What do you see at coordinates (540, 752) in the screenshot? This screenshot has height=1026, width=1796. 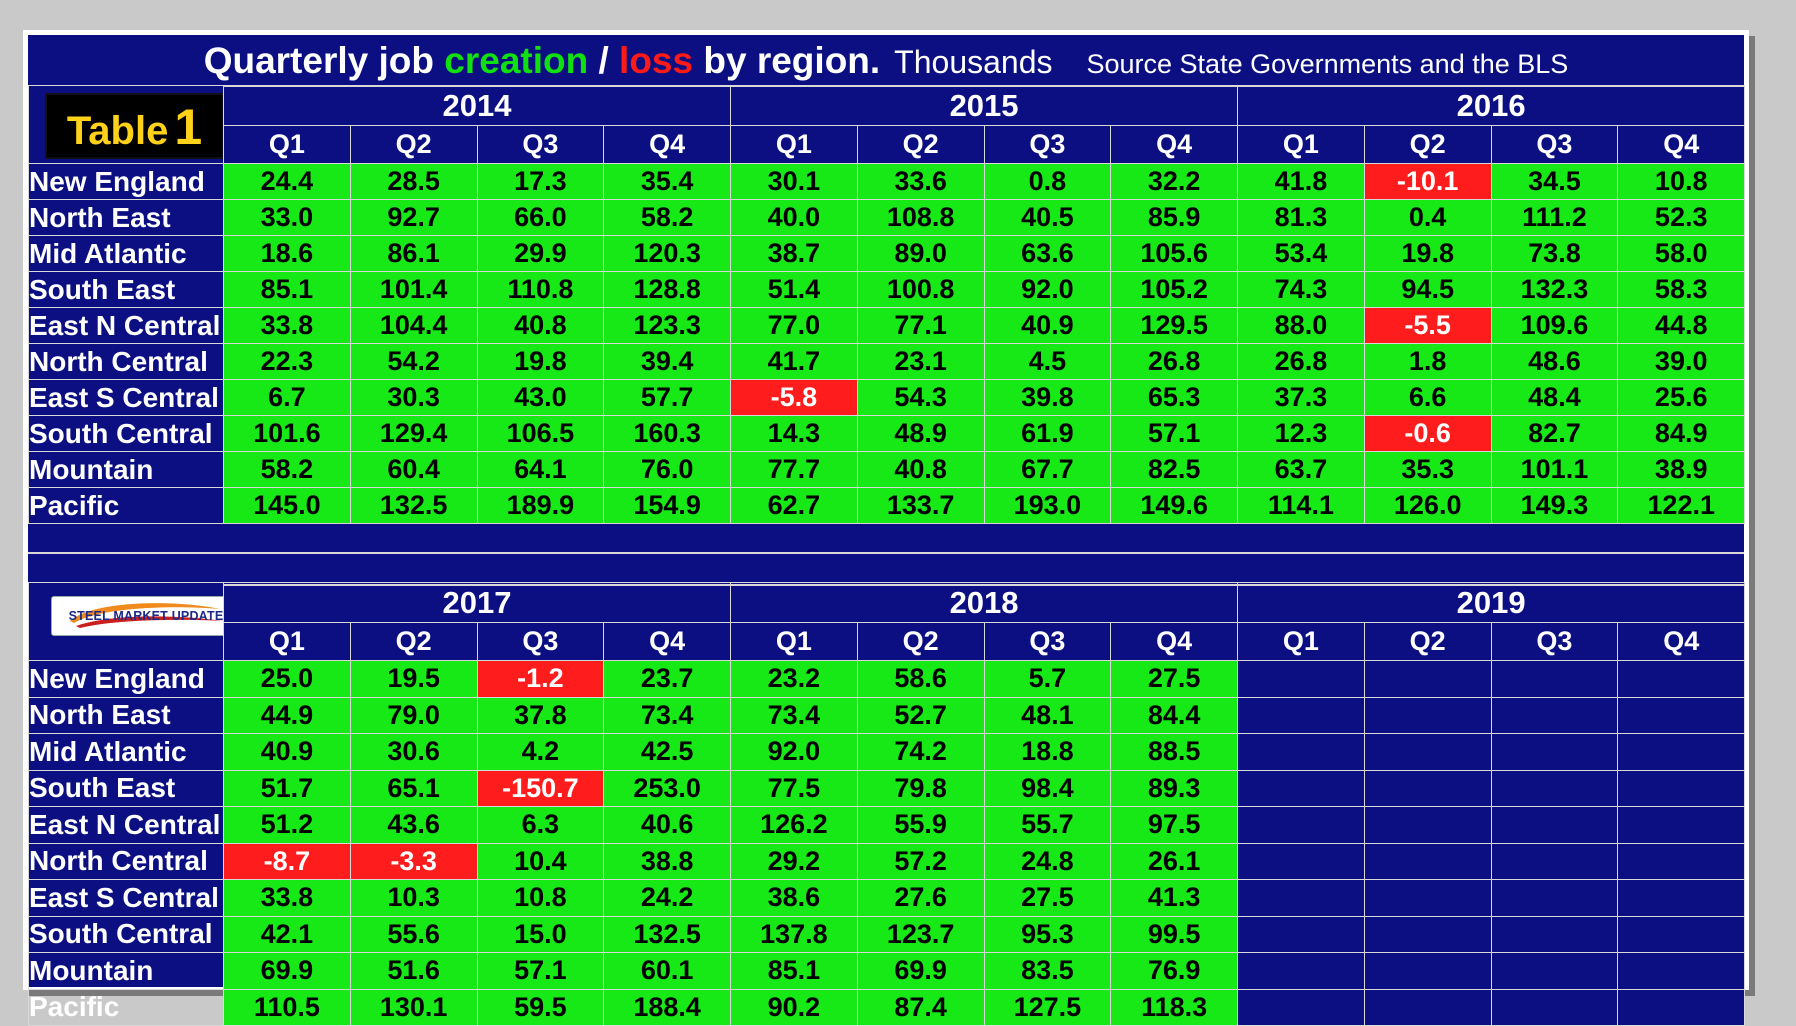 I see `gain-cell: 4.2` at bounding box center [540, 752].